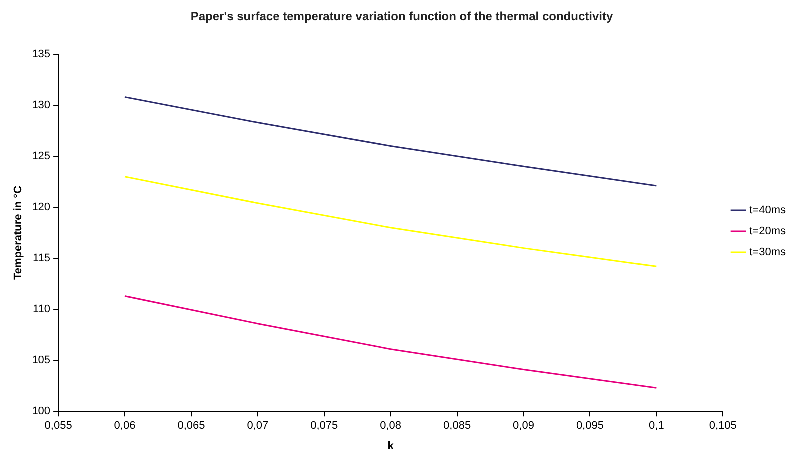 The width and height of the screenshot is (798, 461). I want to click on y-tick-label: 100, so click(41, 412).